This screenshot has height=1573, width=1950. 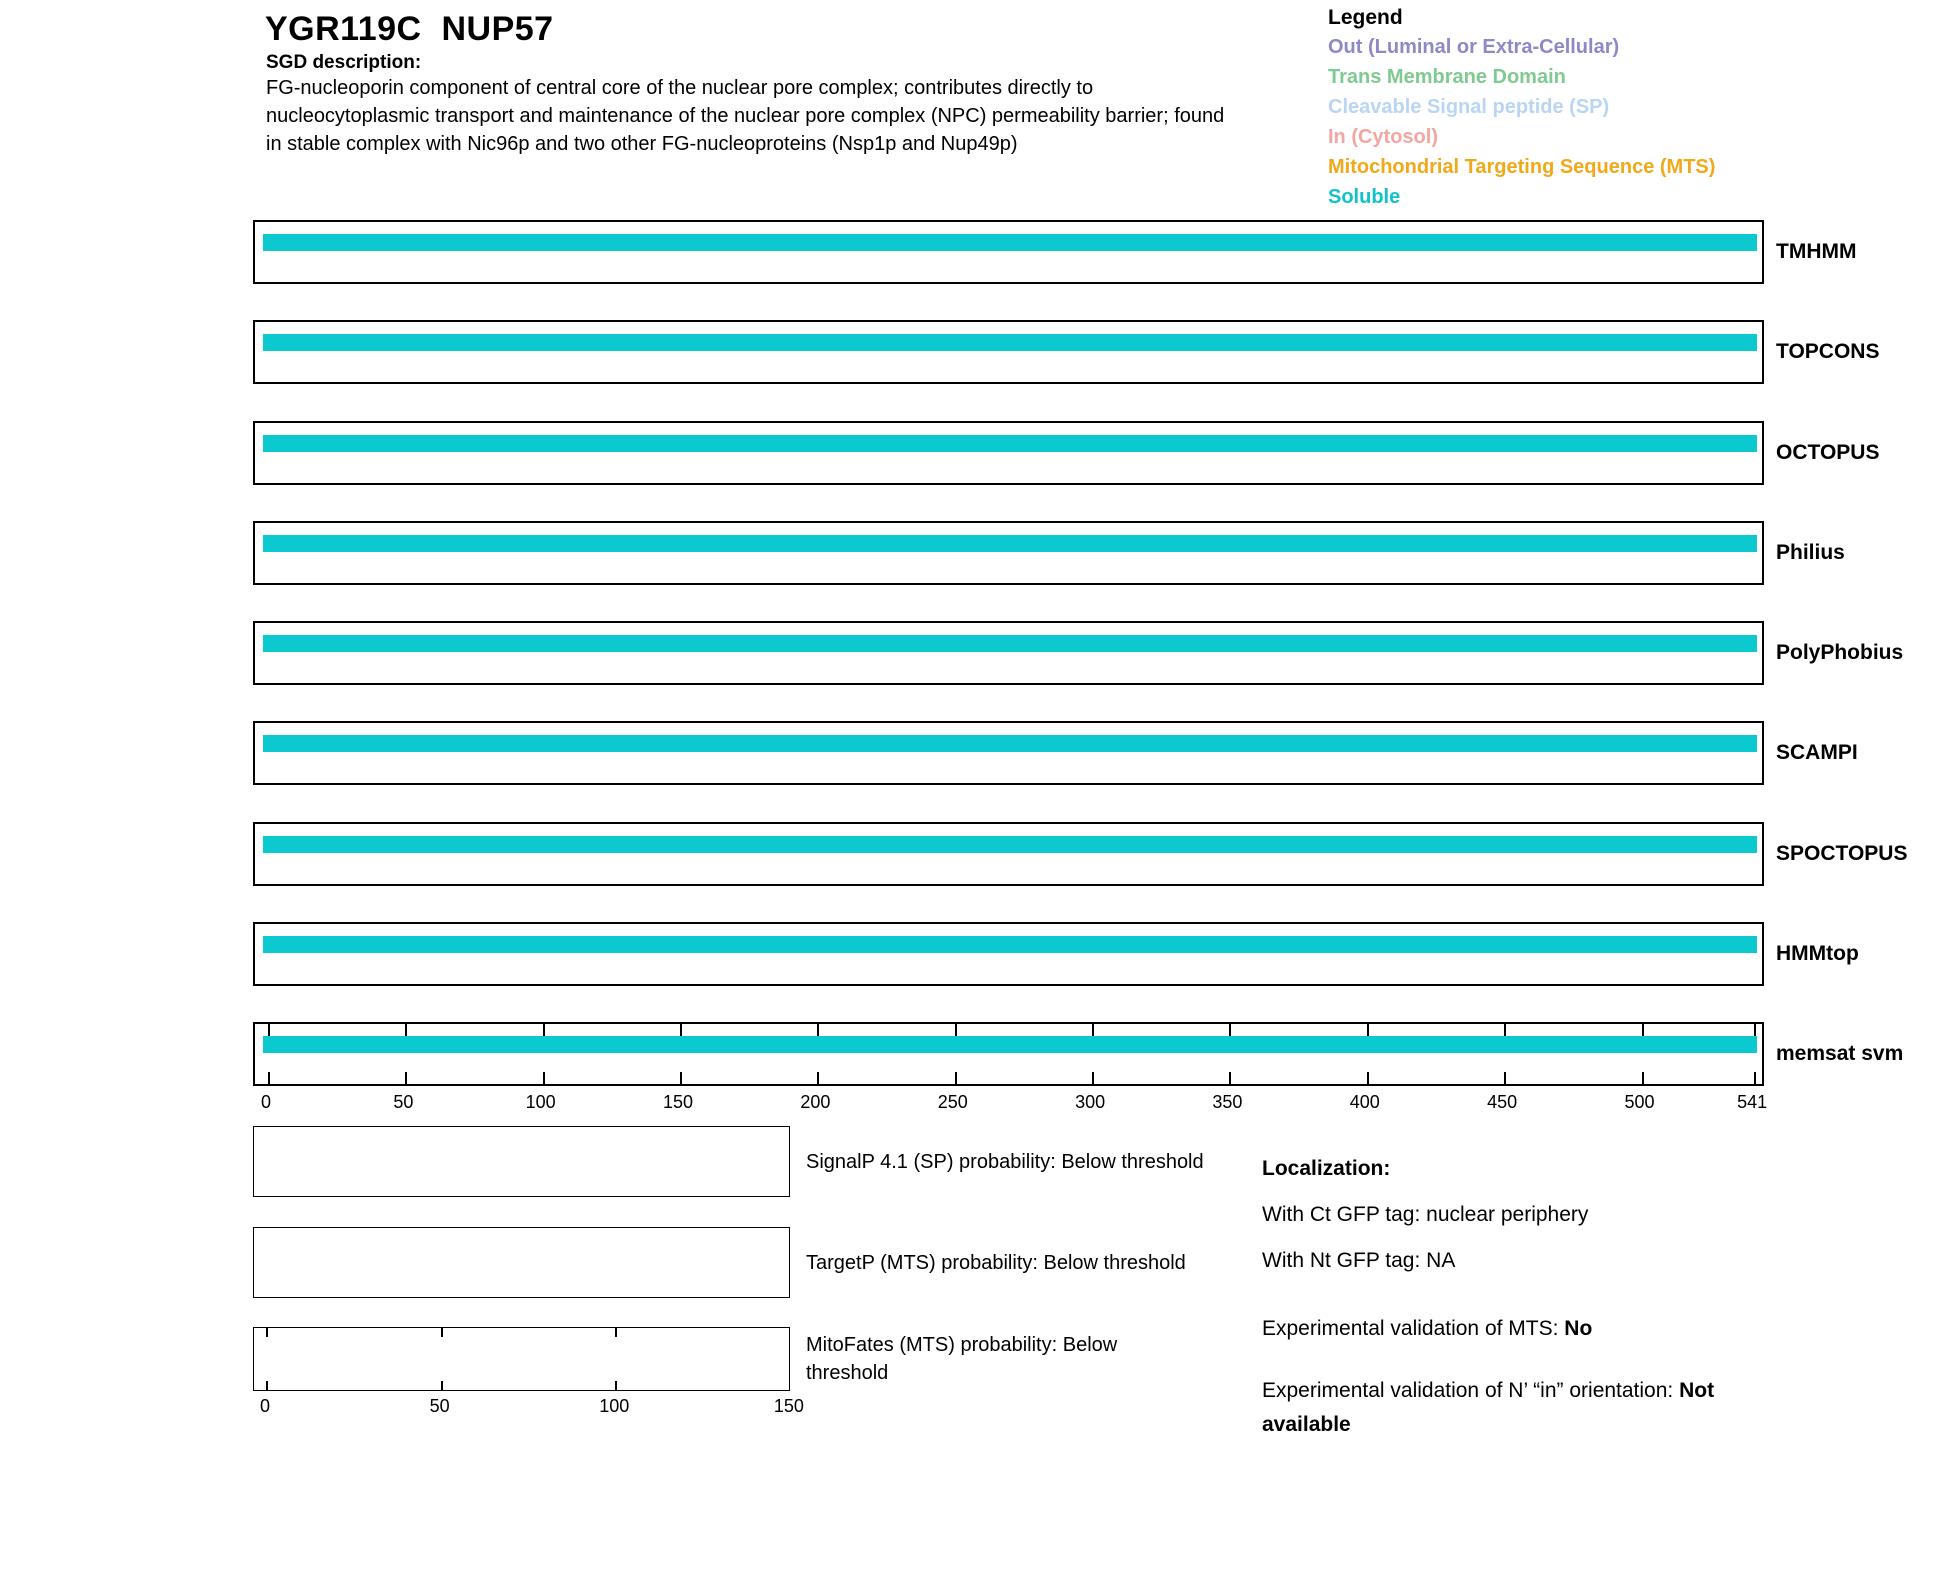 What do you see at coordinates (1365, 17) in the screenshot?
I see `legend-title: Legend` at bounding box center [1365, 17].